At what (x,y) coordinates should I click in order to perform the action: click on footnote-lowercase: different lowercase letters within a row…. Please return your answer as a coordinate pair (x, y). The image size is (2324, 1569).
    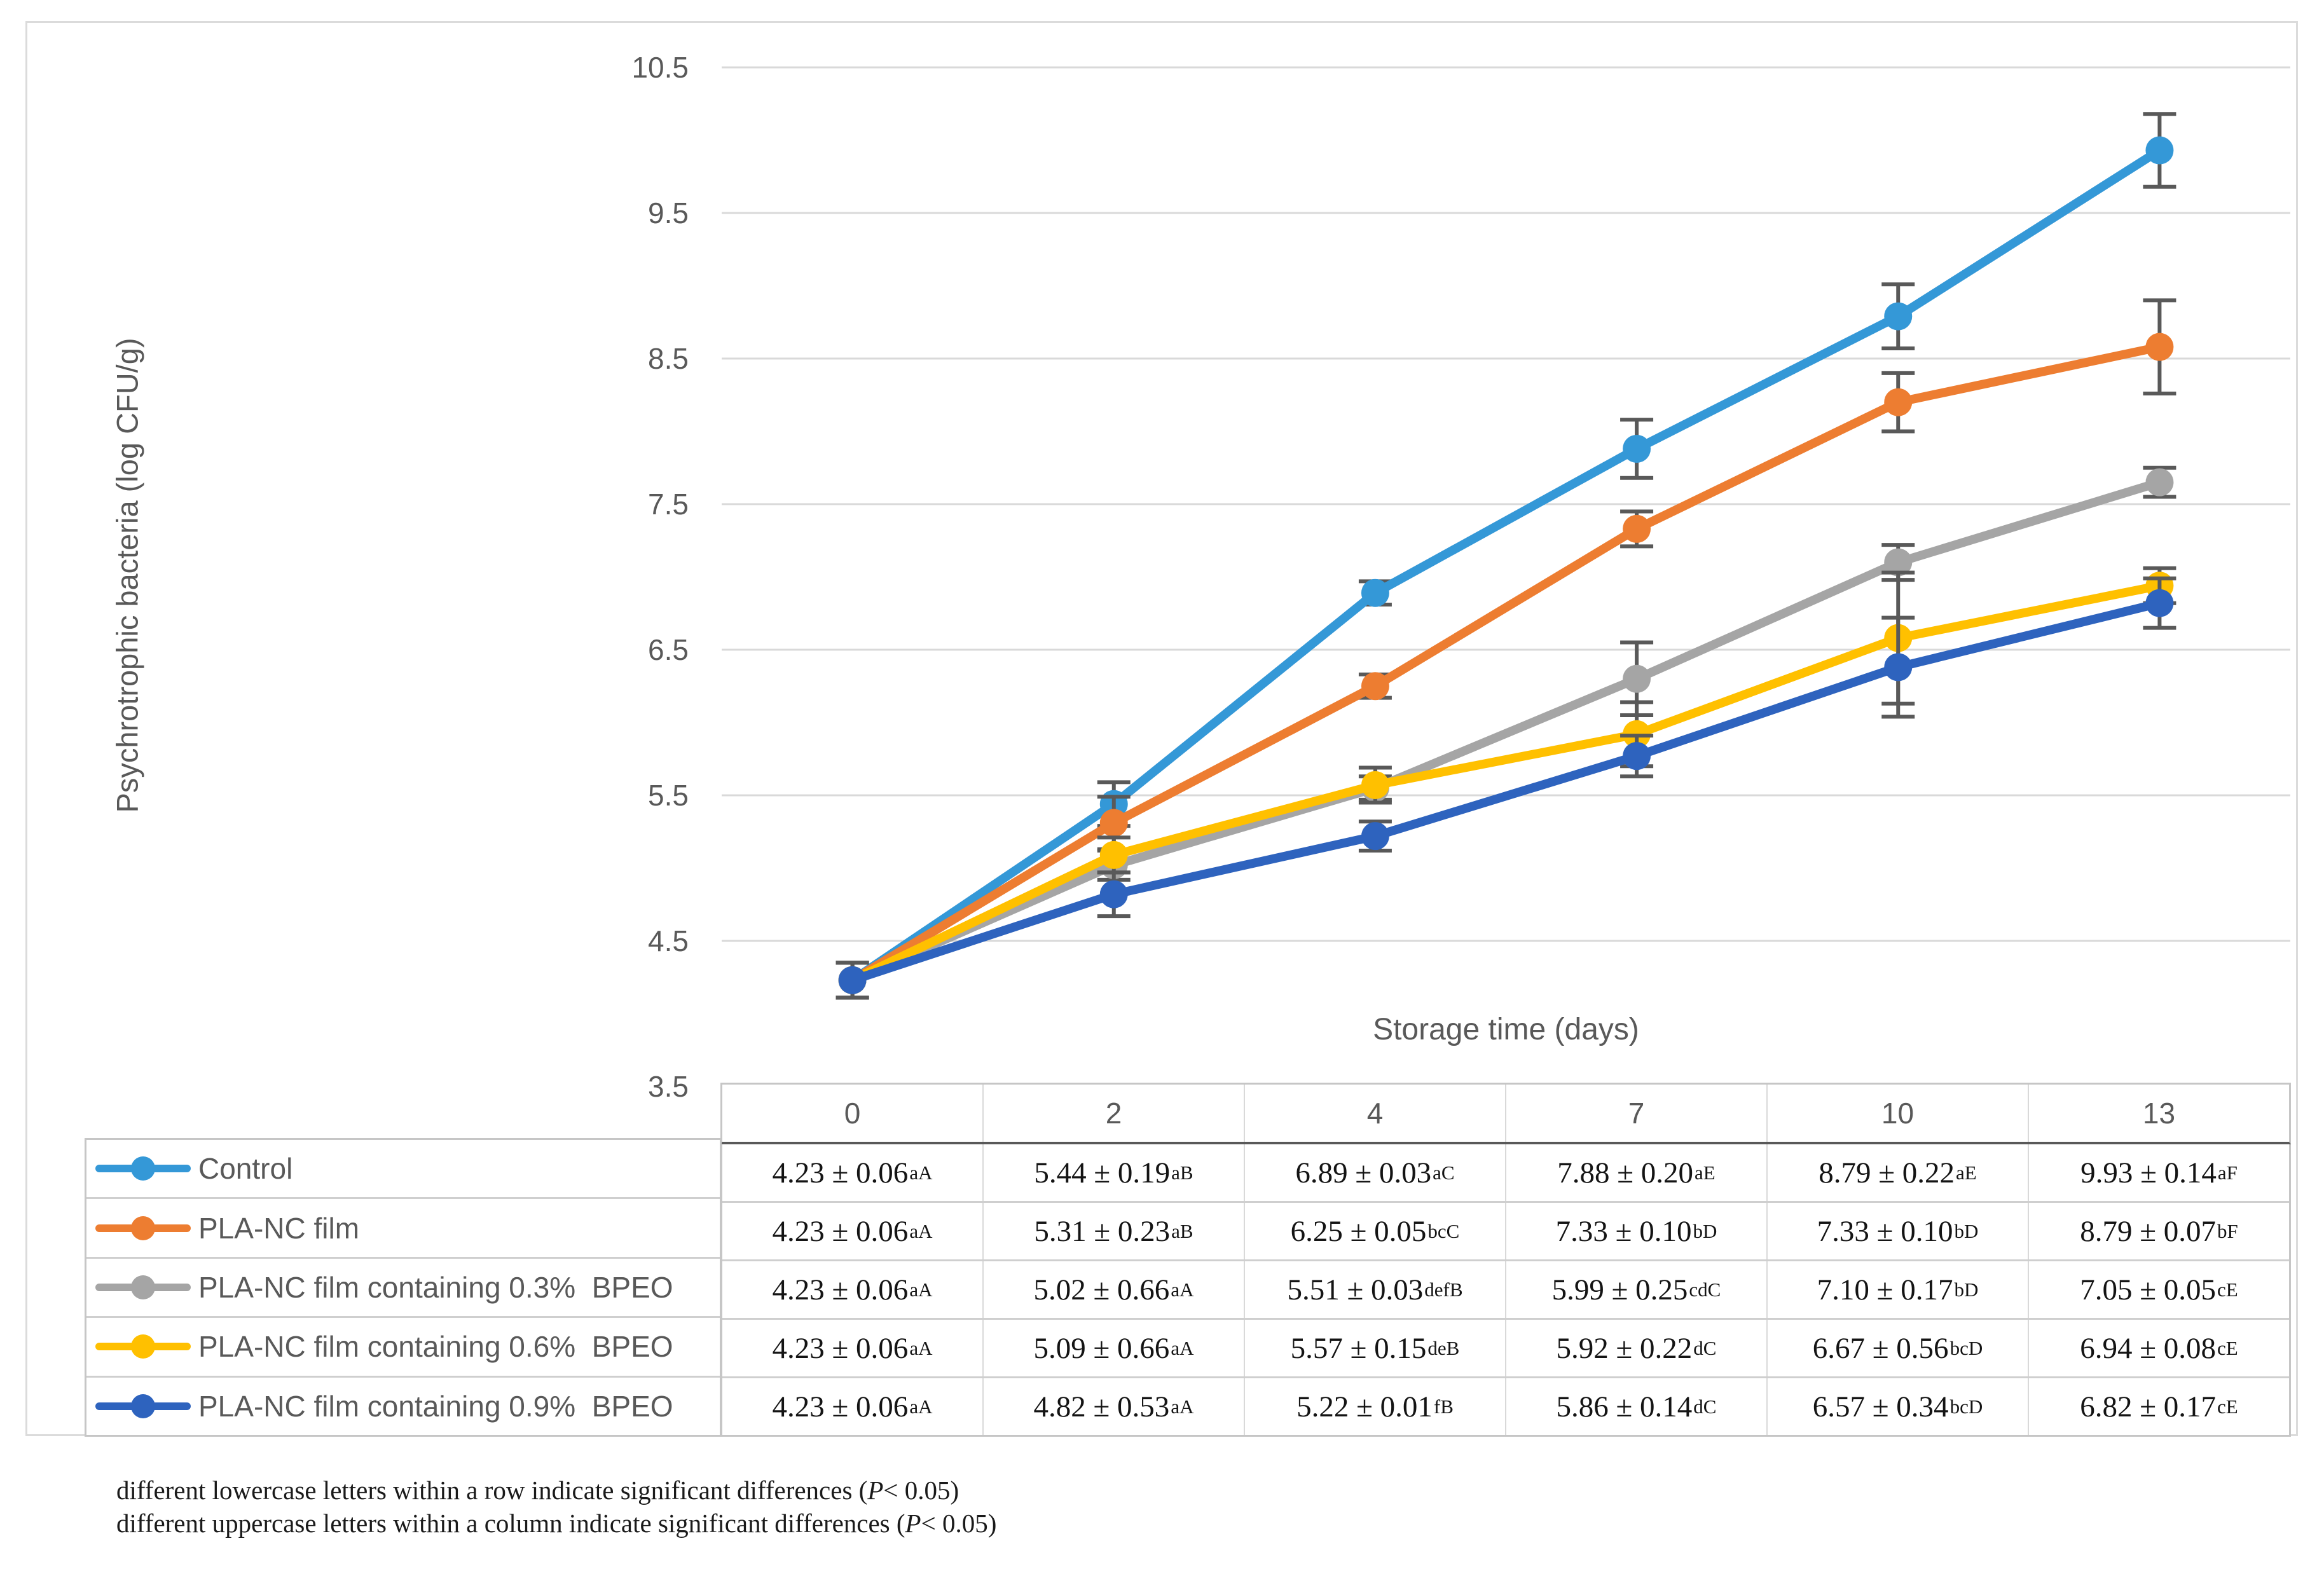
    Looking at the image, I should click on (524, 1490).